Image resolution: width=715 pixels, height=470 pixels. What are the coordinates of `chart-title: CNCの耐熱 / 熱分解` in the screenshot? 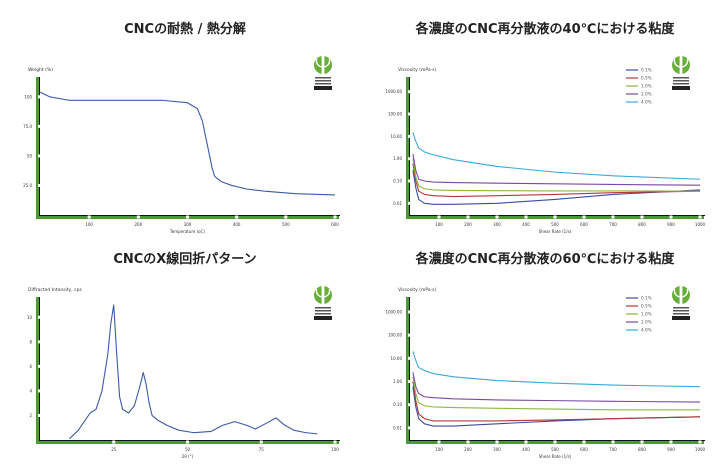 It's located at (185, 29).